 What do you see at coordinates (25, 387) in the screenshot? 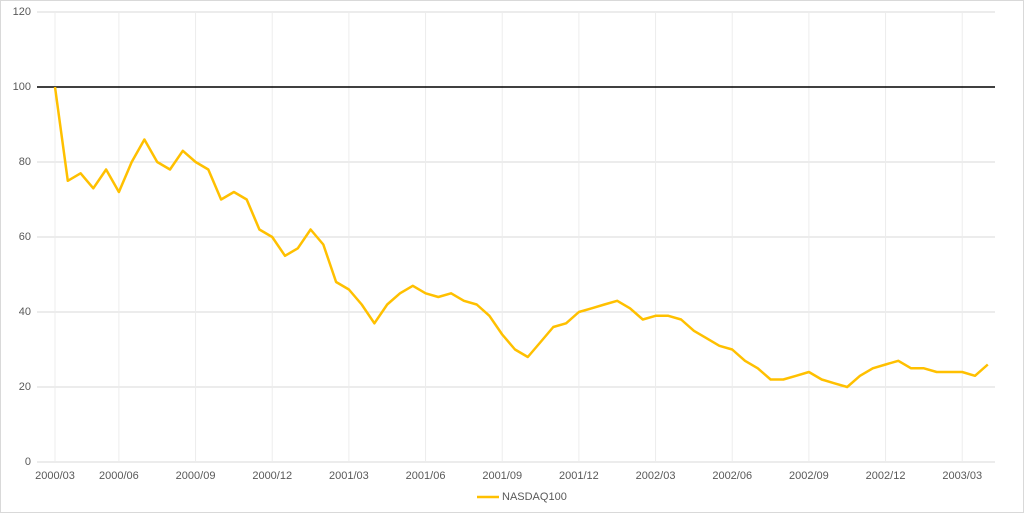
I see `y-tick-label: 20` at bounding box center [25, 387].